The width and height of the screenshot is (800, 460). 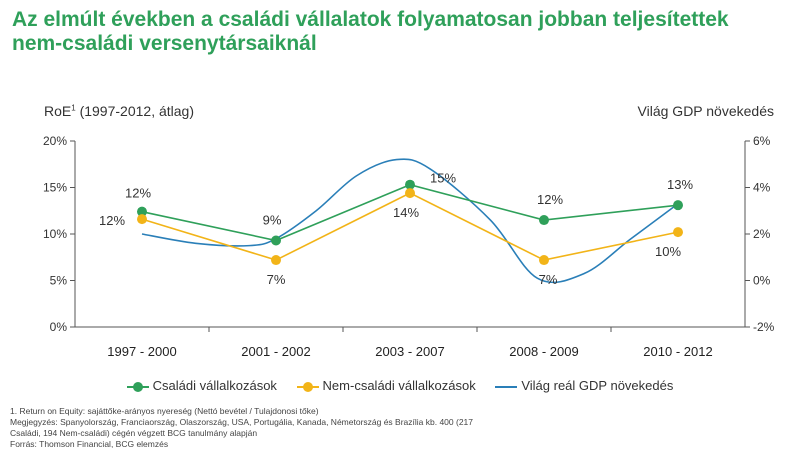 I want to click on left-tick-label: 10%, so click(x=55, y=234).